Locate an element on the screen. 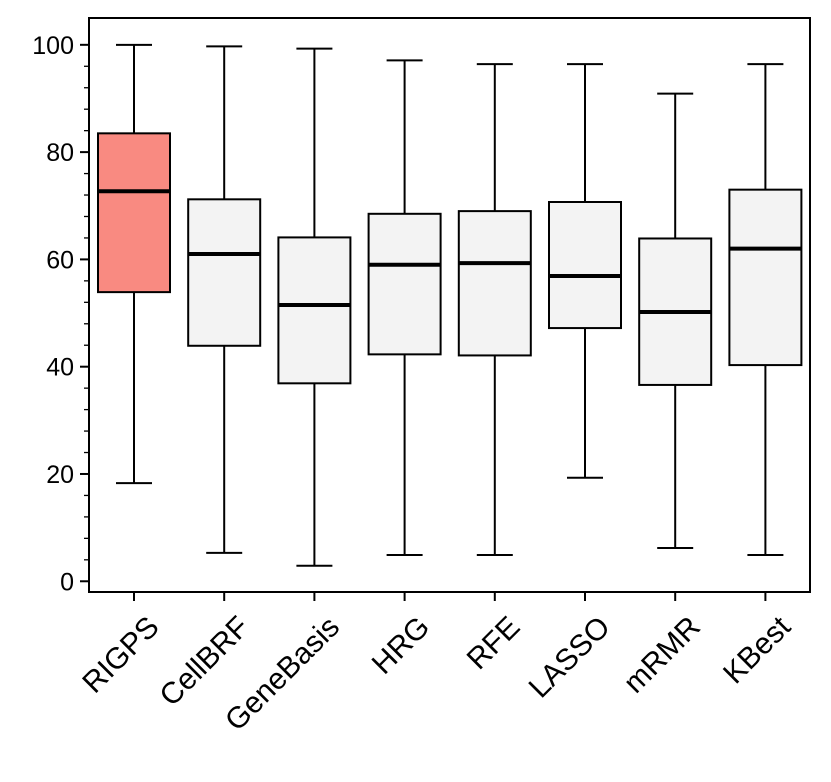 The width and height of the screenshot is (831, 782). y-tick-label: 100 is located at coordinates (53, 46).